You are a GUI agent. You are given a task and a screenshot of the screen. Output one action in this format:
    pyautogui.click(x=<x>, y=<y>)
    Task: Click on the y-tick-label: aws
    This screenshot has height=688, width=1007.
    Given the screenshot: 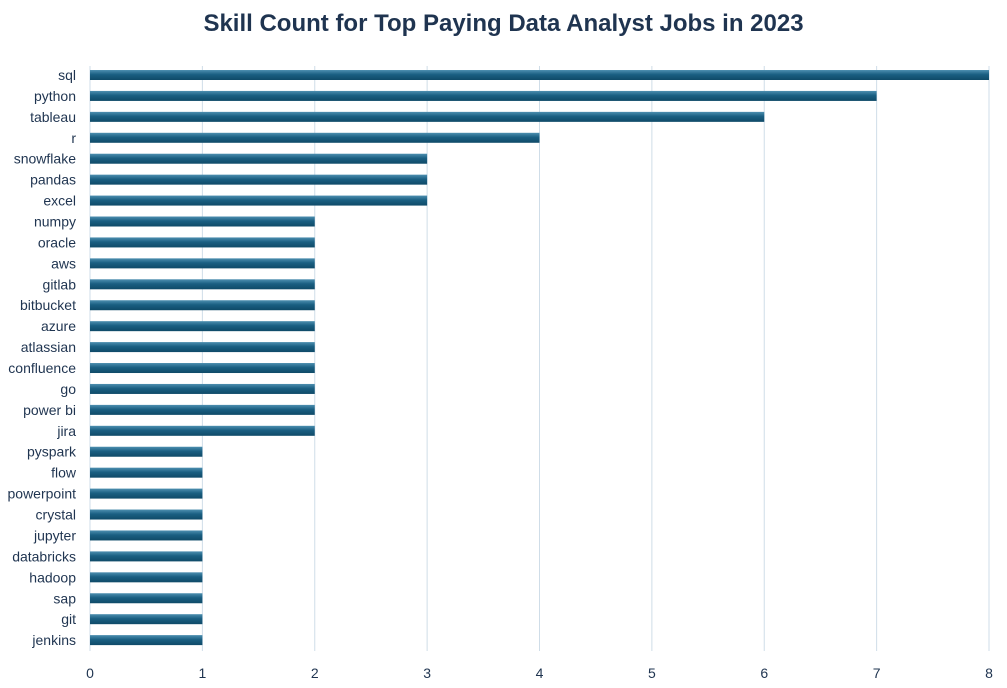 What is the action you would take?
    pyautogui.click(x=63, y=263)
    